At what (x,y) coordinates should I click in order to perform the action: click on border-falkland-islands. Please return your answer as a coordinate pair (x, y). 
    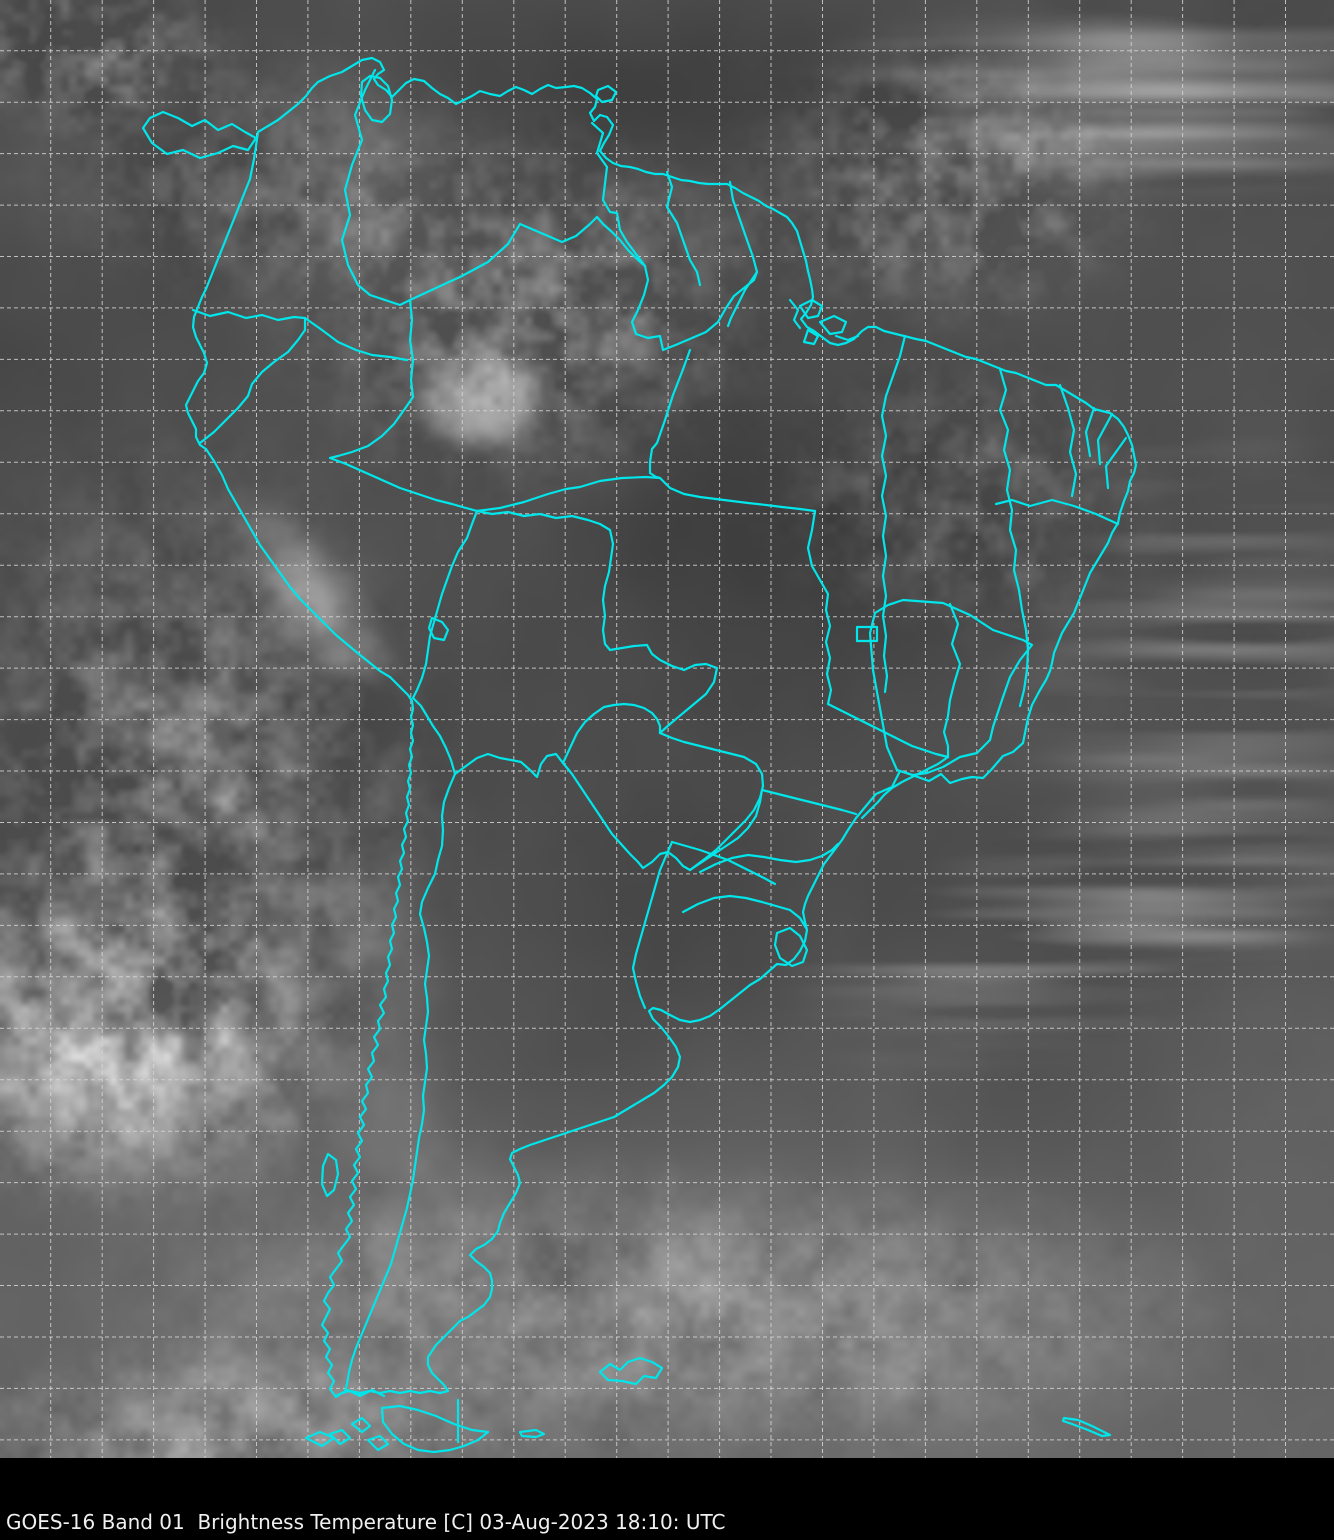
    Looking at the image, I should click on (631, 1371).